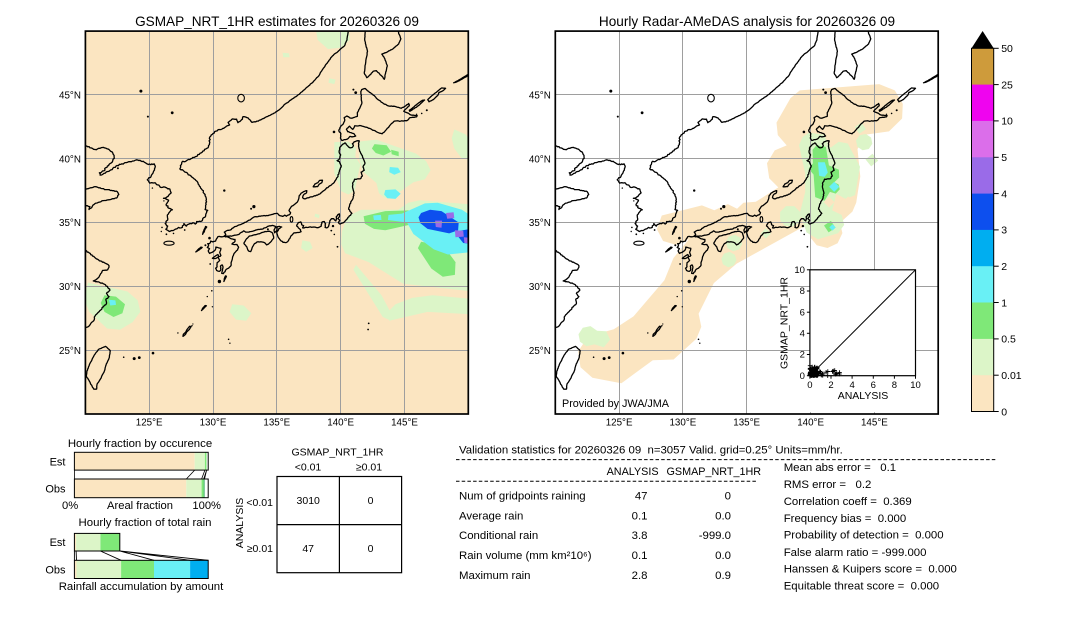 The height and width of the screenshot is (617, 1080). I want to click on svg-text: 0.9, so click(723, 576).